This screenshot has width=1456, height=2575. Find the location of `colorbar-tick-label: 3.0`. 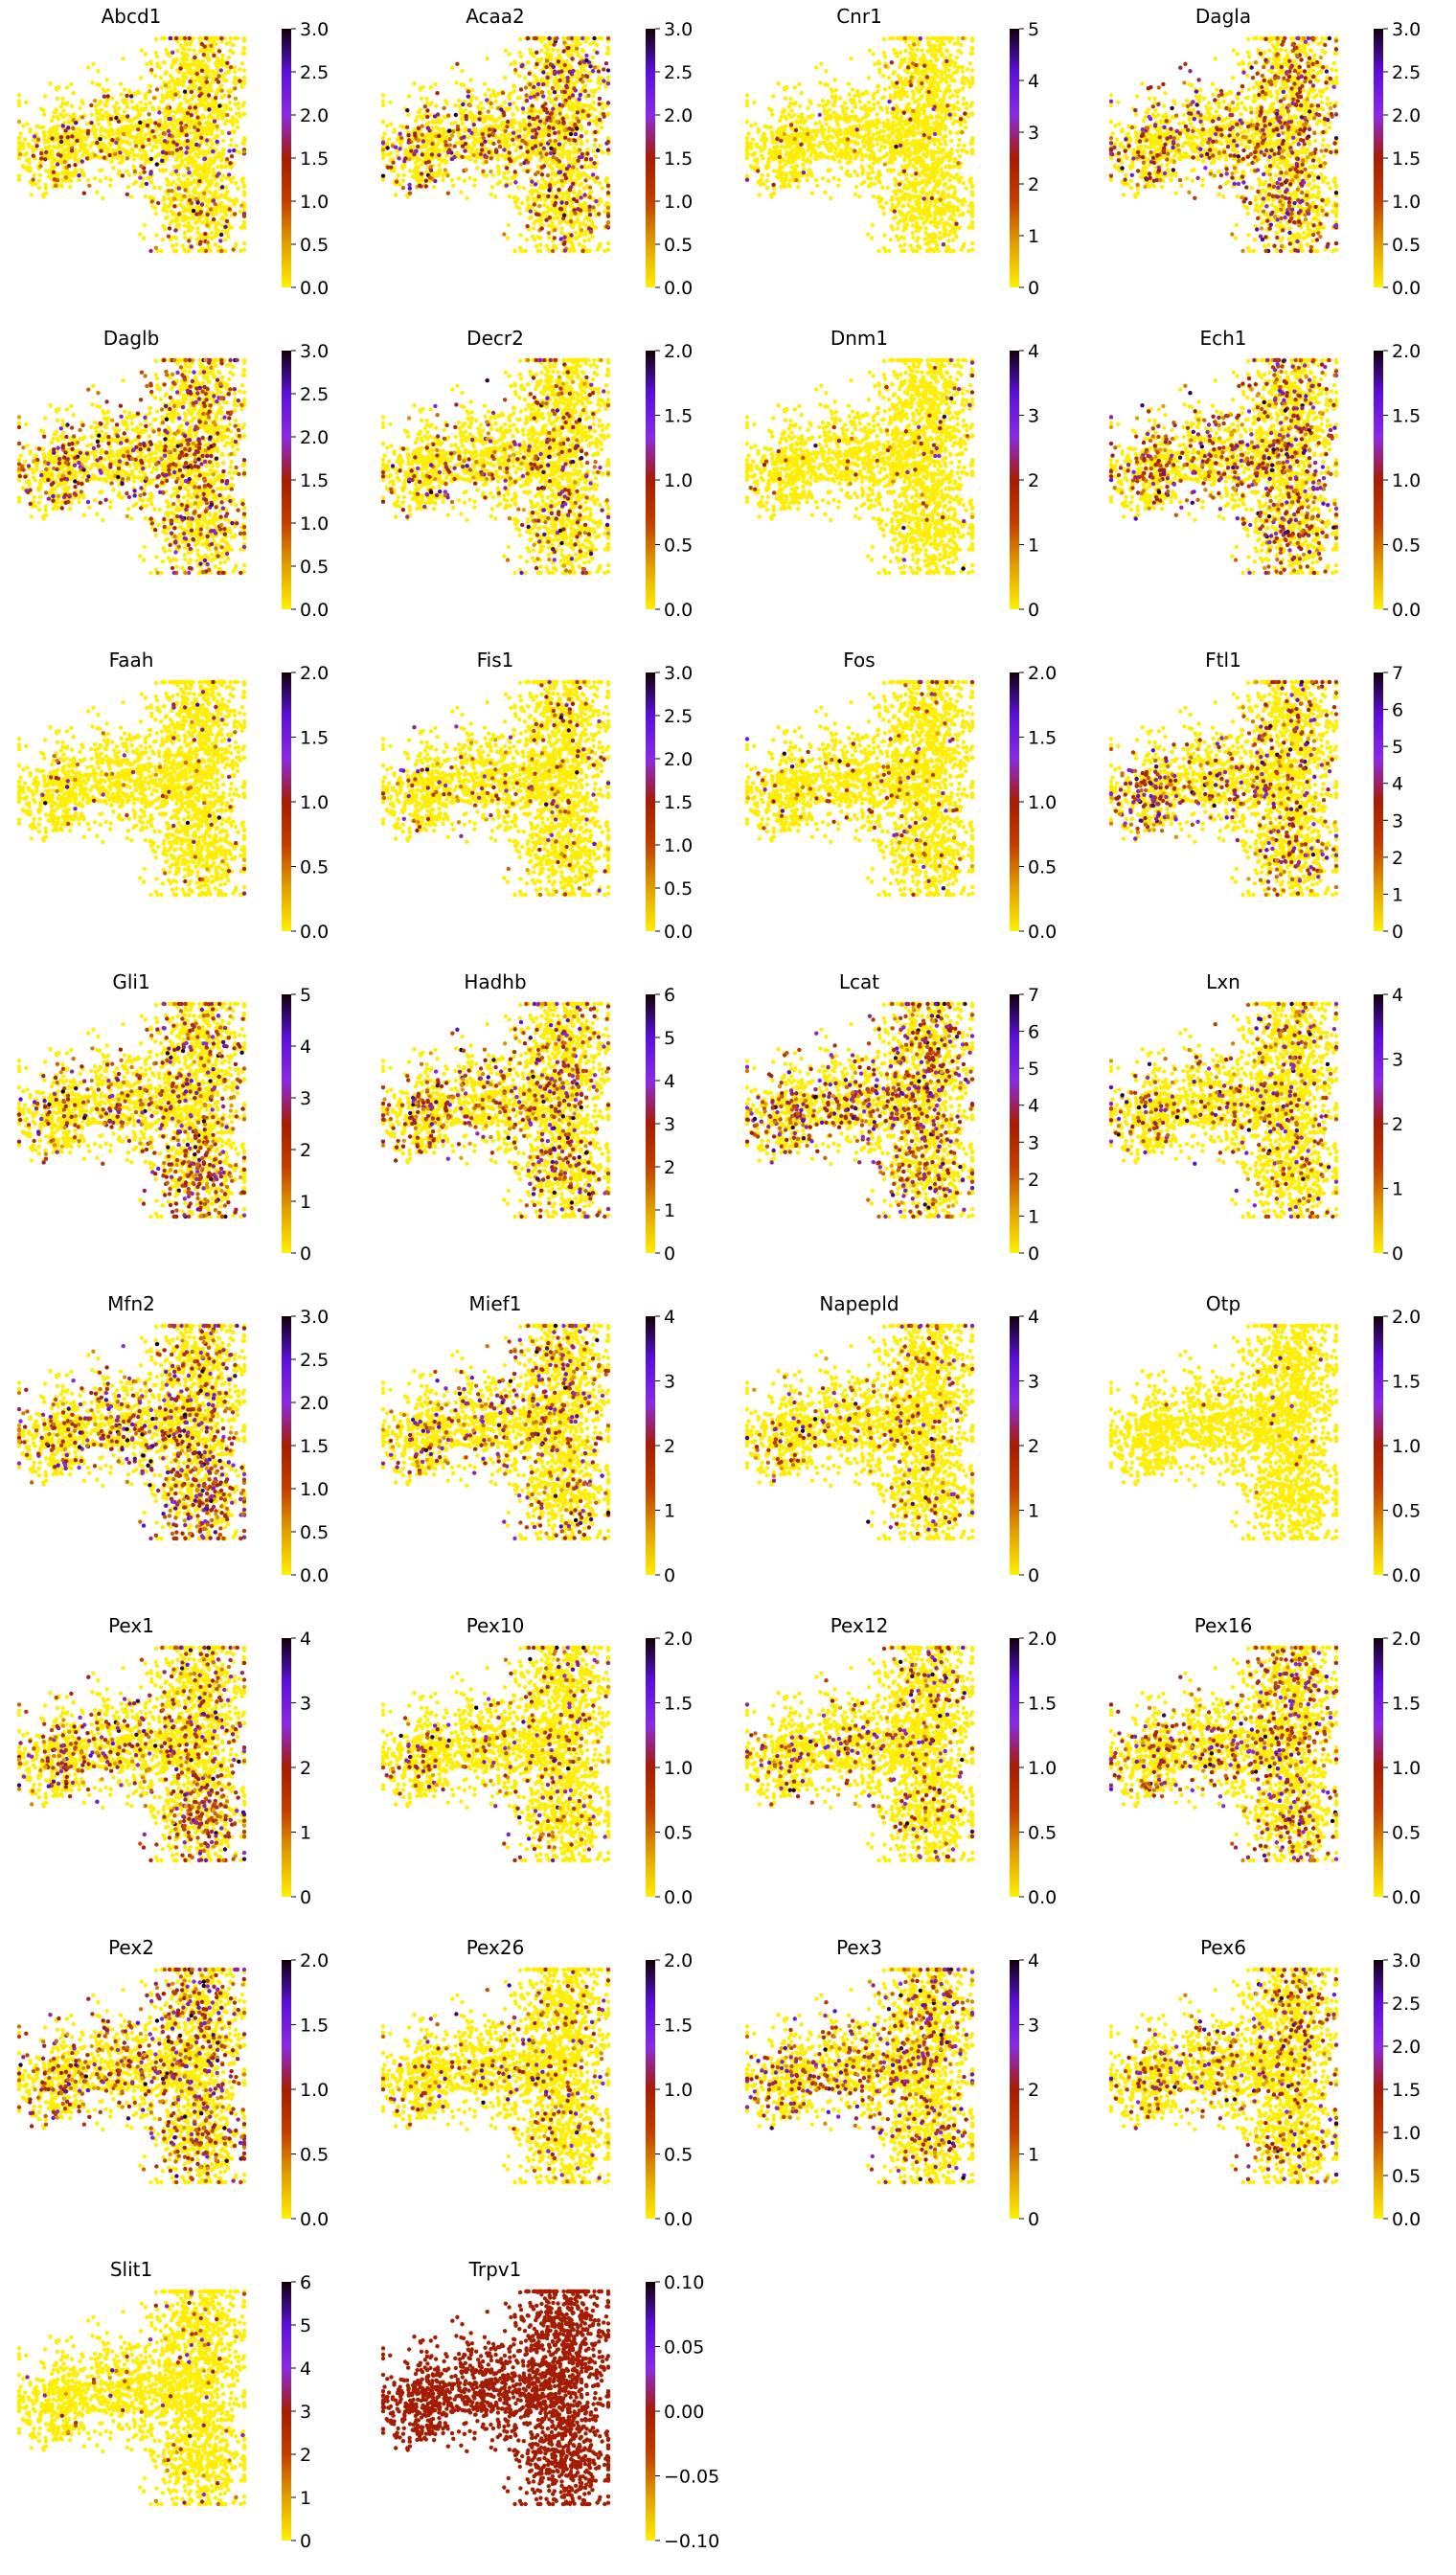

colorbar-tick-label: 3.0 is located at coordinates (678, 29).